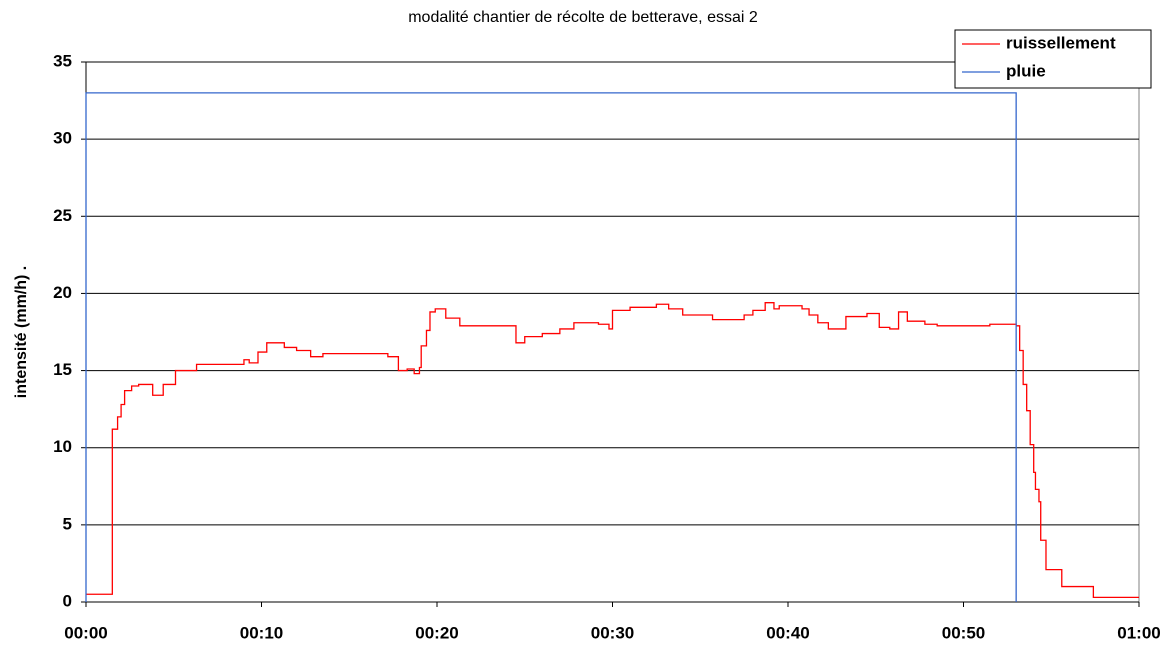 This screenshot has width=1175, height=653. I want to click on x-tick-label: 00:20, so click(436, 632).